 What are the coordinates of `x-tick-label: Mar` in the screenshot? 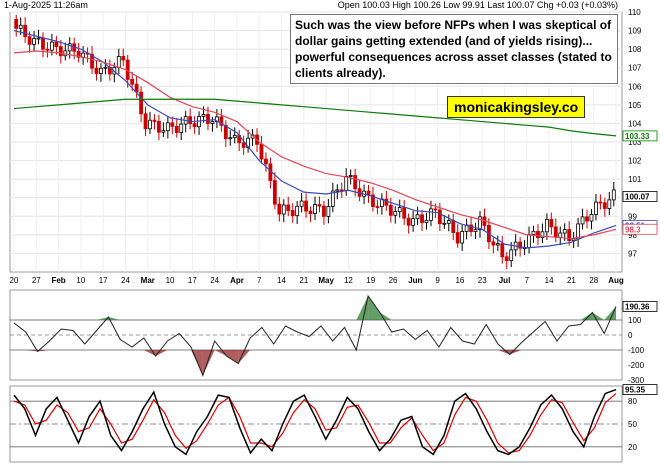 It's located at (148, 280).